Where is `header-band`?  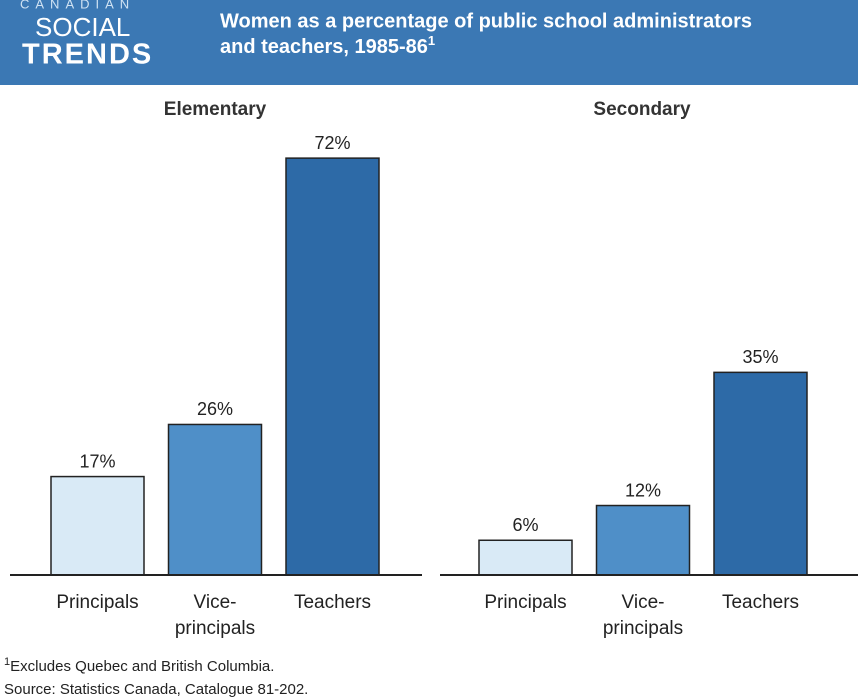 header-band is located at coordinates (429, 42).